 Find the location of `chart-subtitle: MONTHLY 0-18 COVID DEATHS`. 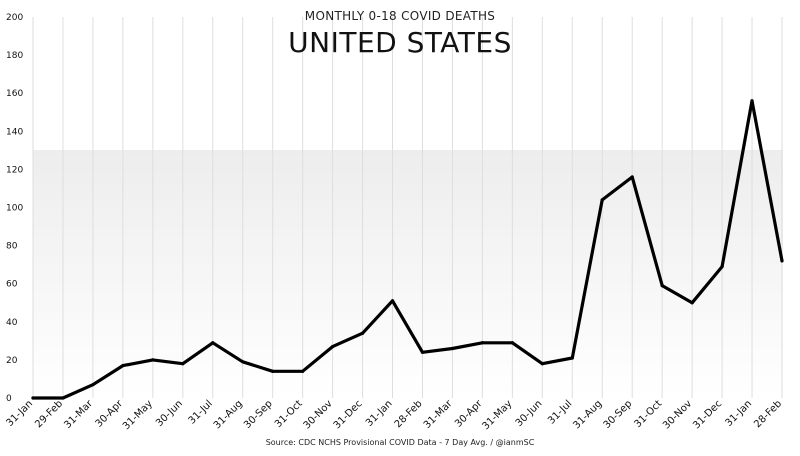

chart-subtitle: MONTHLY 0-18 COVID DEATHS is located at coordinates (400, 16).